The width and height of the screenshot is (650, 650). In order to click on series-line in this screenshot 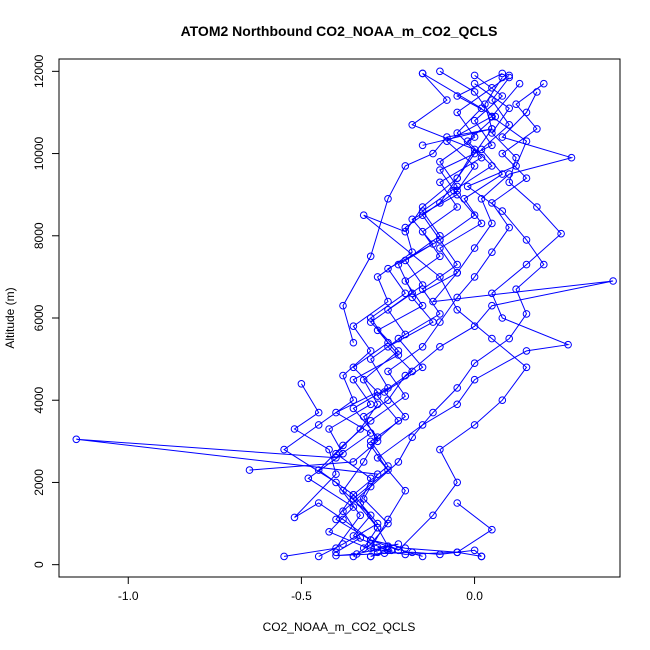, I will do `click(417, 235)`.